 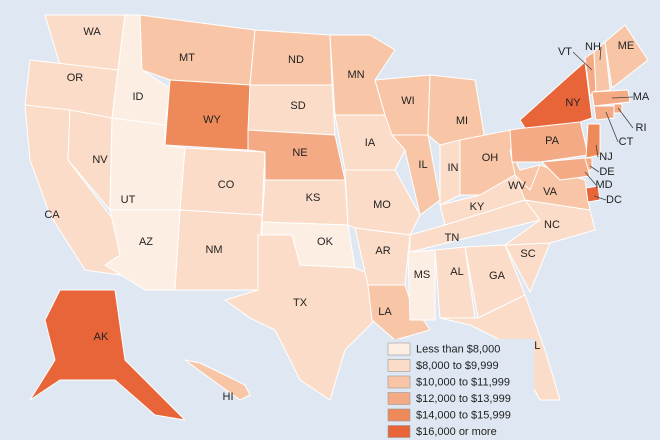 I want to click on state-label: KS, so click(x=313, y=198).